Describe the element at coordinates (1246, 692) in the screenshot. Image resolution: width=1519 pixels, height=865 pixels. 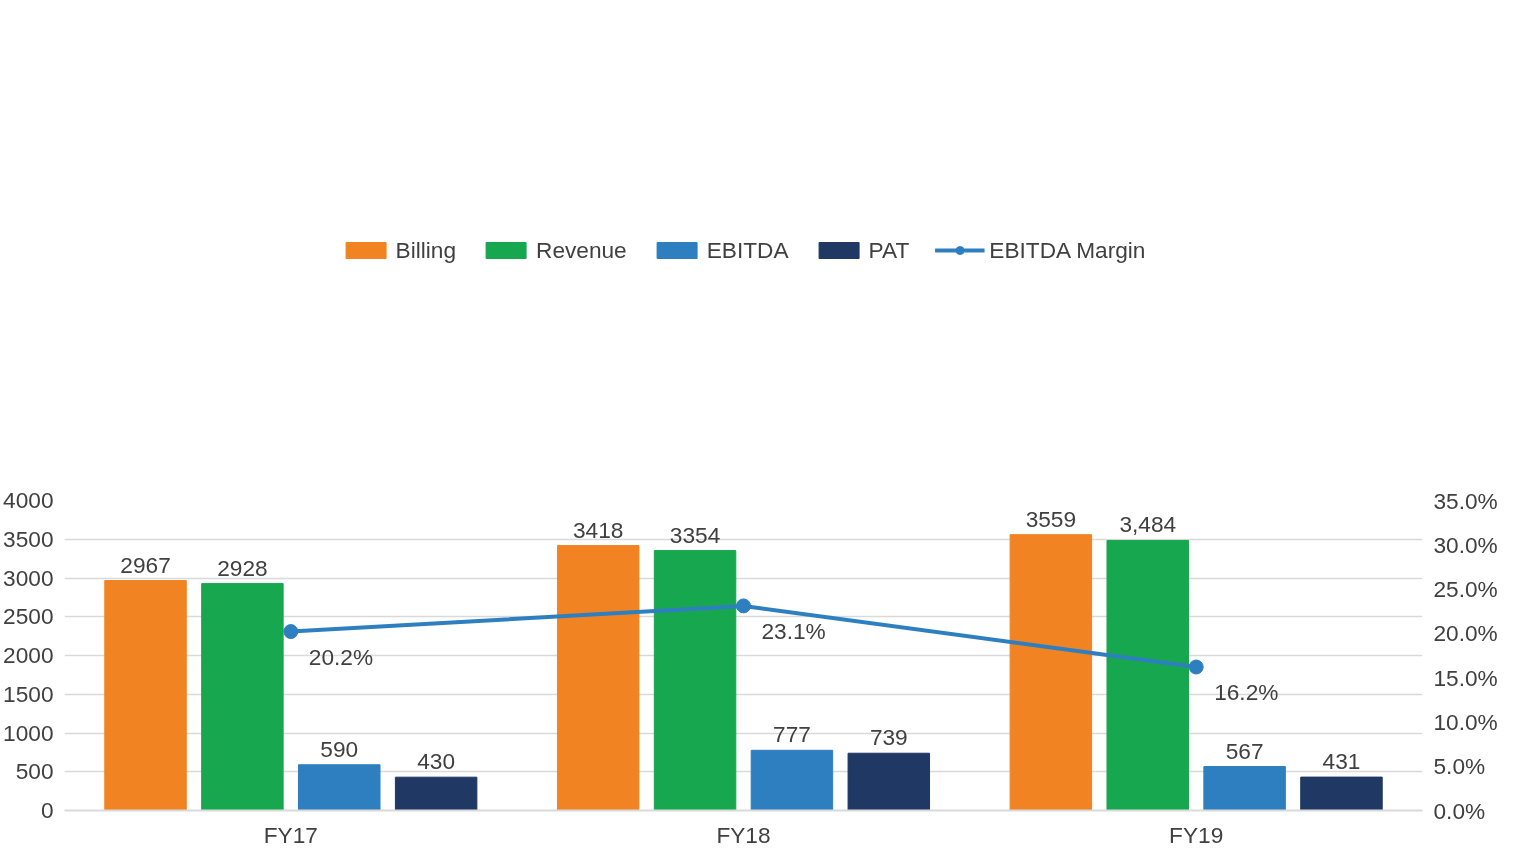
I see `data-label: 16.2%` at that location.